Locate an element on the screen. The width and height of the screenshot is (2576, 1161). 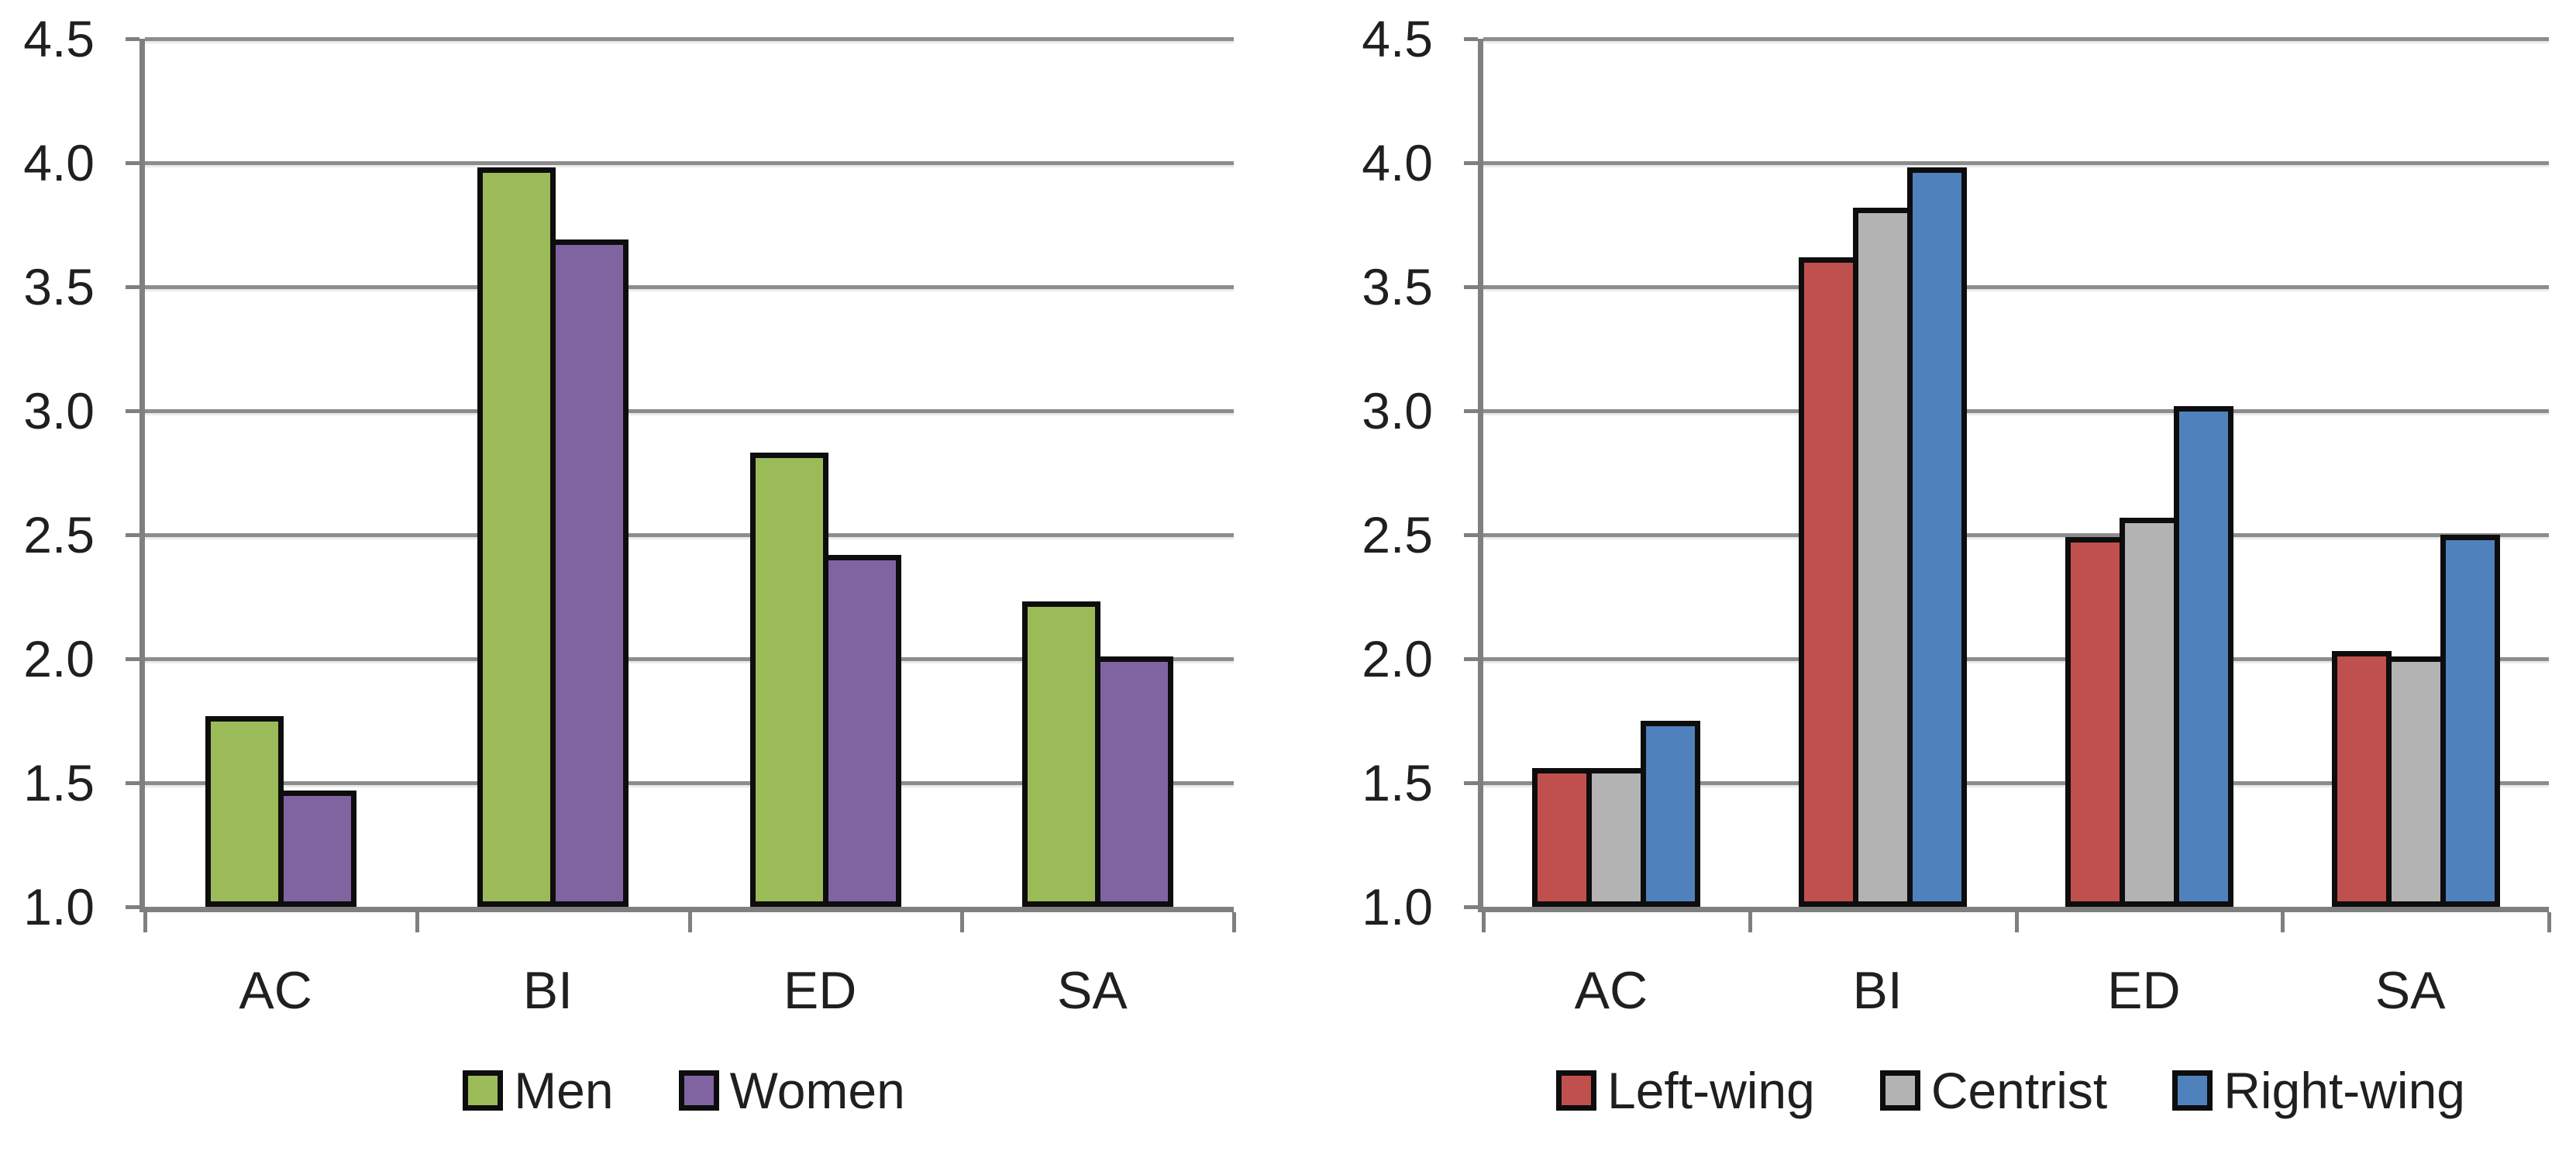
legend-item-men: Men is located at coordinates (538, 1090).